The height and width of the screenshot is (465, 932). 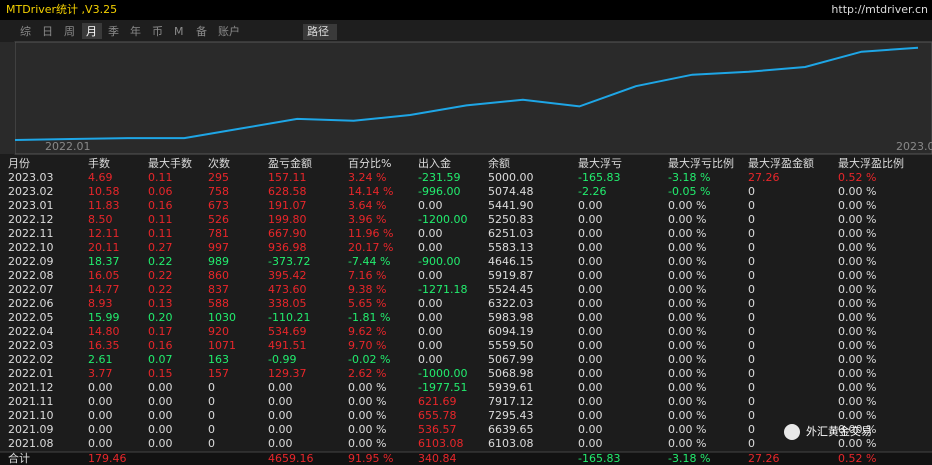 What do you see at coordinates (511, 303) in the screenshot?
I see `cell: 6322.03` at bounding box center [511, 303].